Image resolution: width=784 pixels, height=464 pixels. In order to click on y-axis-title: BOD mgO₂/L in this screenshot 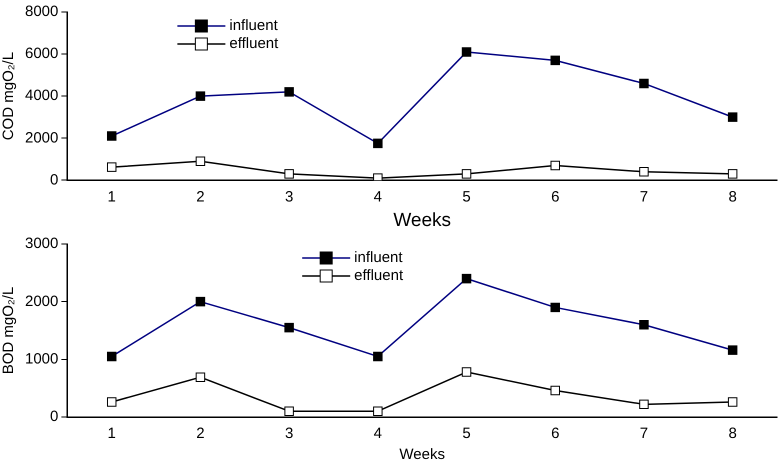, I will do `click(9, 330)`.